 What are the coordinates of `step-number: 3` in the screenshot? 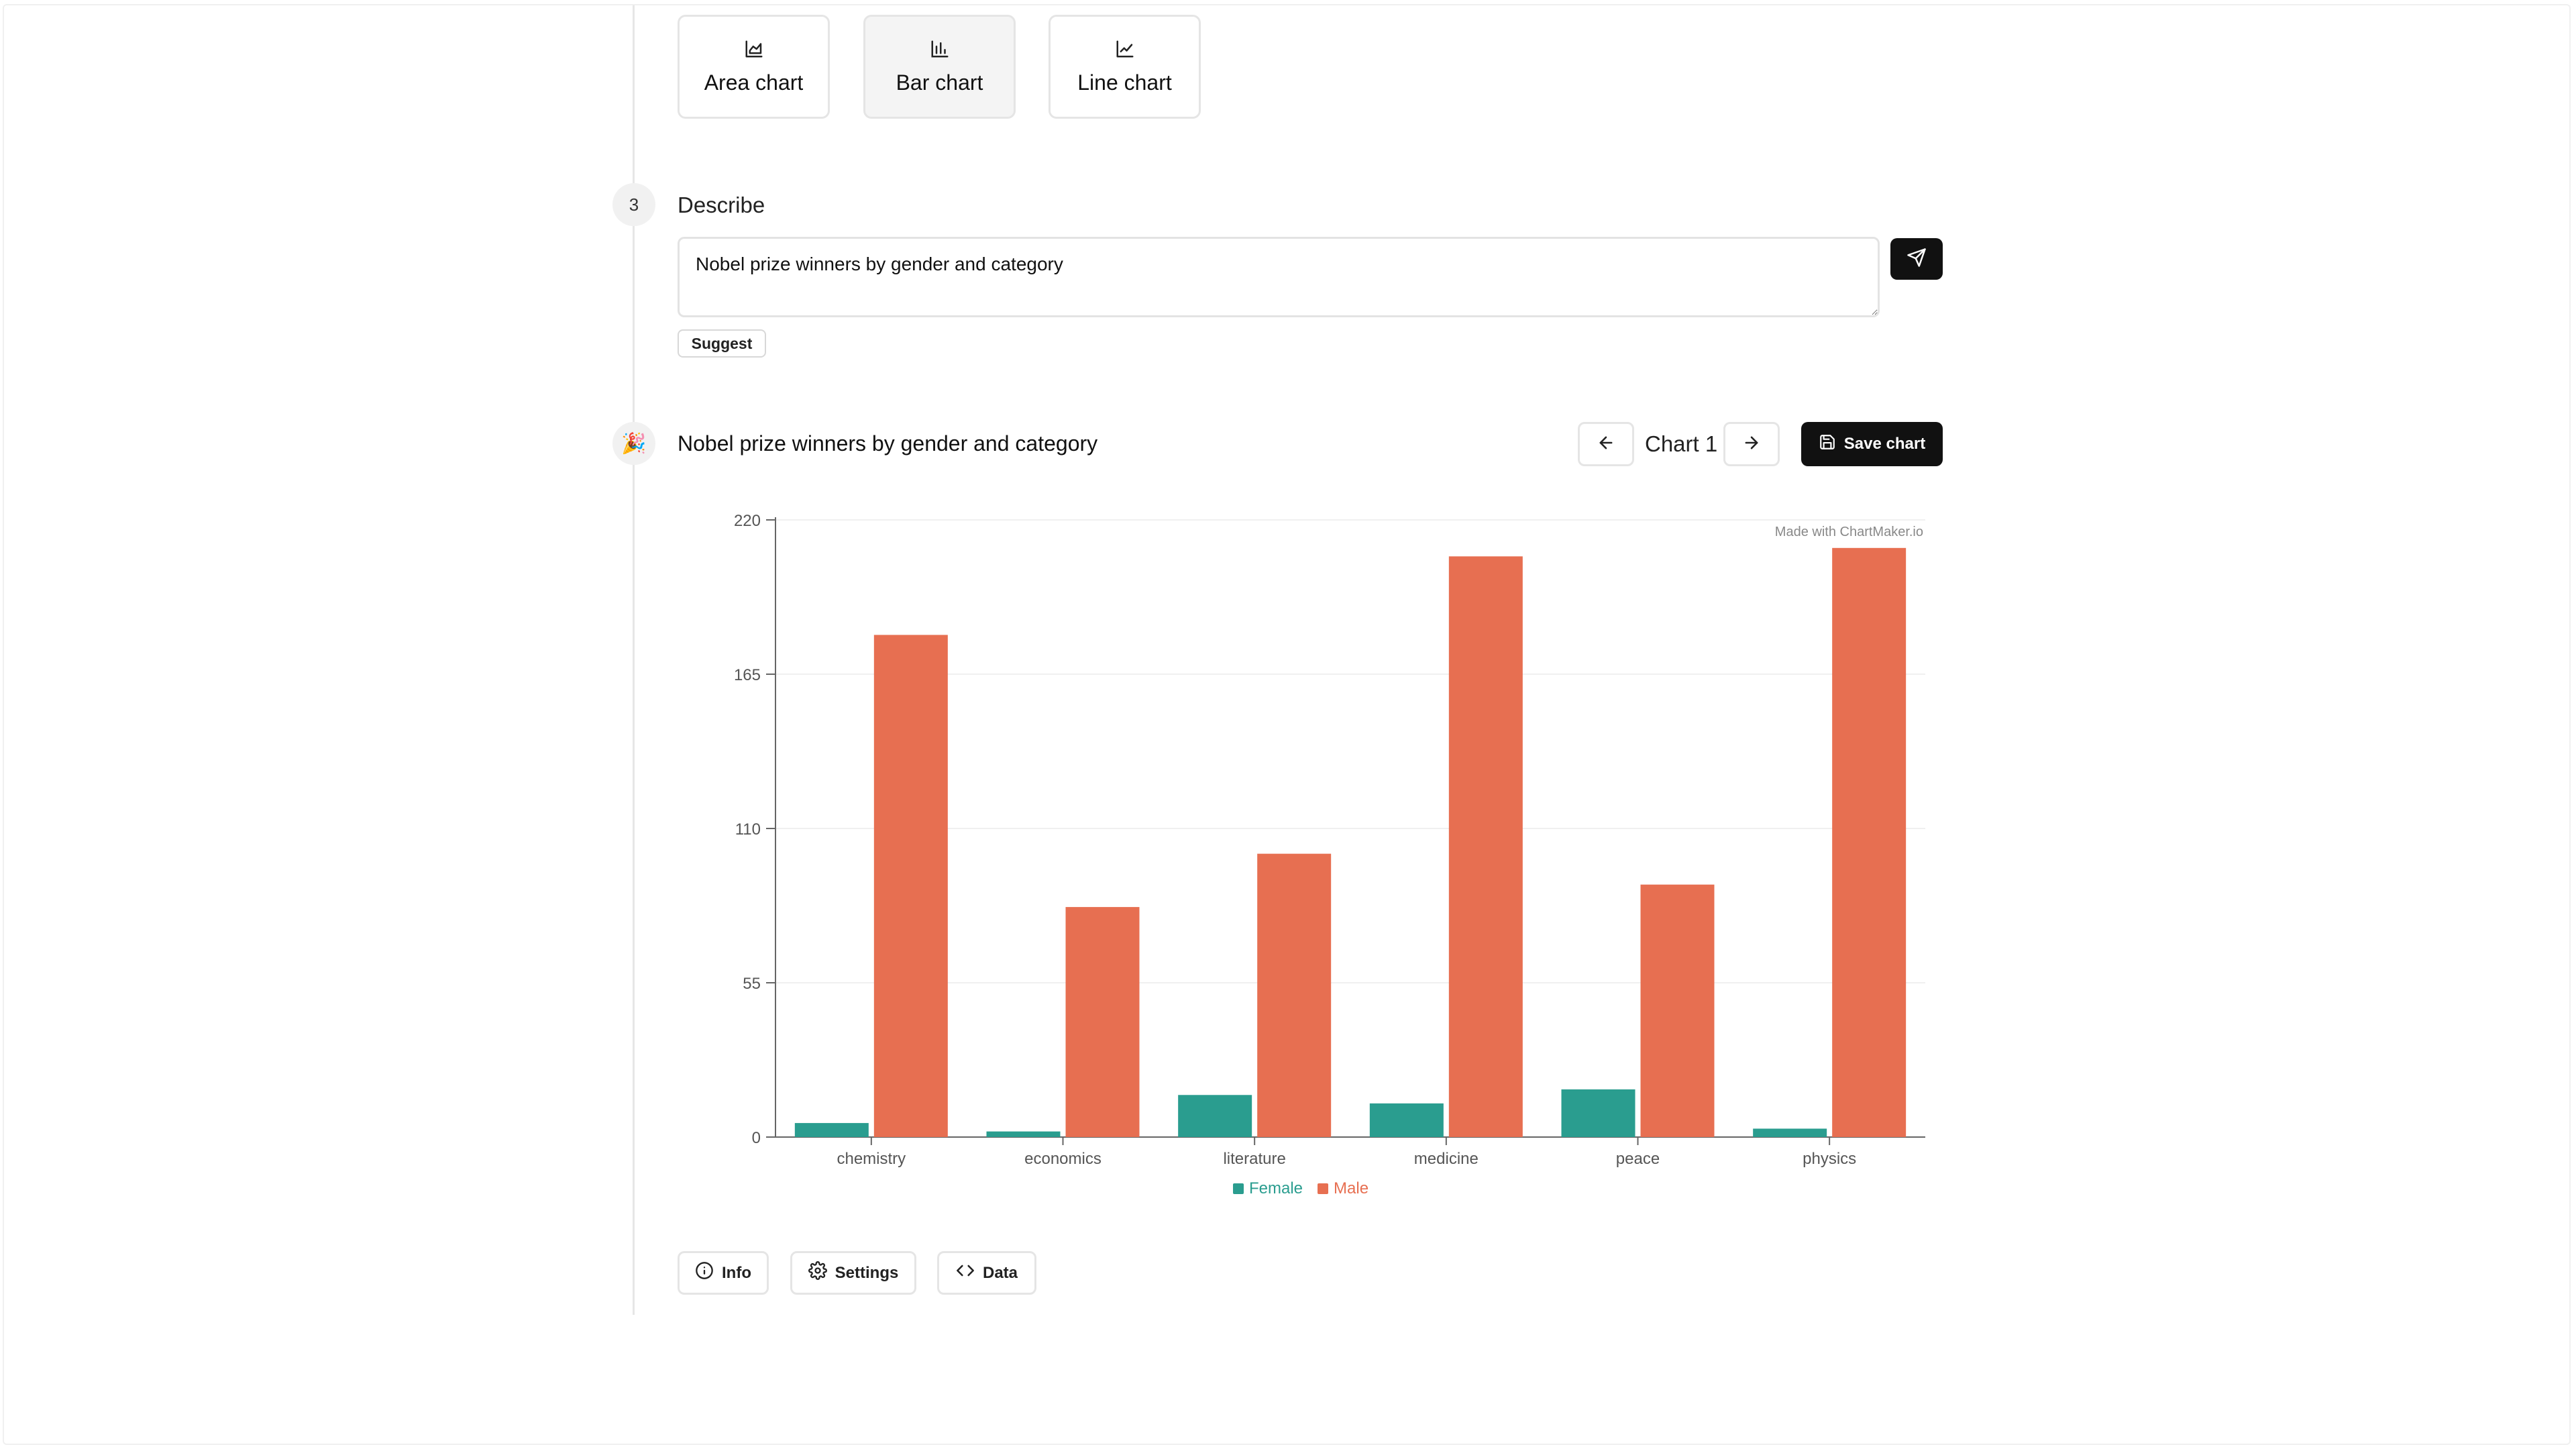 It's located at (633, 204).